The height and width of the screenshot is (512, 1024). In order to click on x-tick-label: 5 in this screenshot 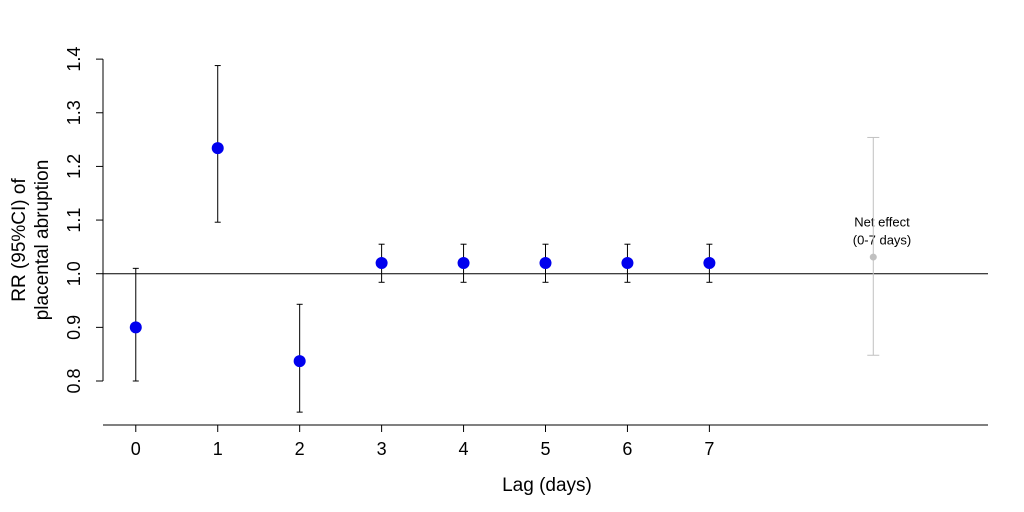, I will do `click(545, 449)`.